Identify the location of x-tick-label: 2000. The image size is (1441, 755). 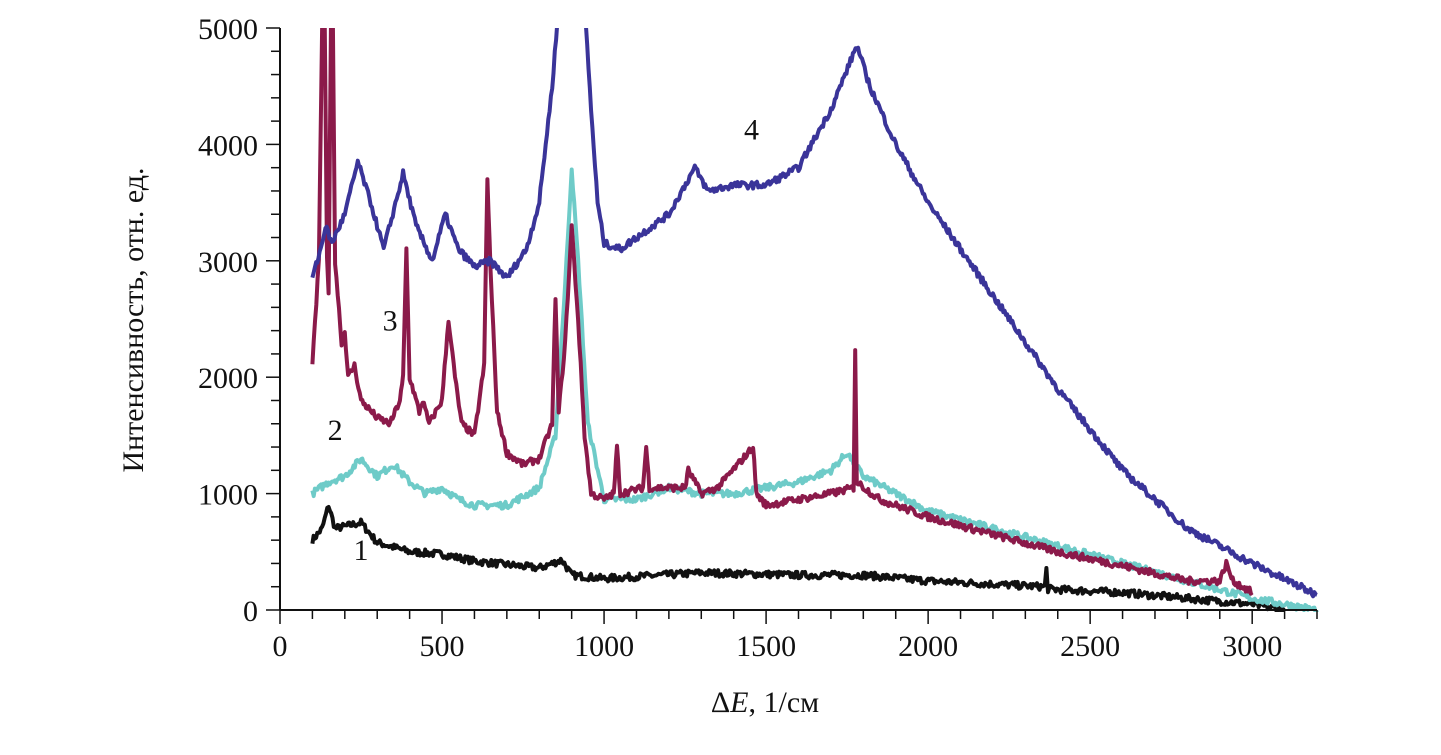
(928, 646).